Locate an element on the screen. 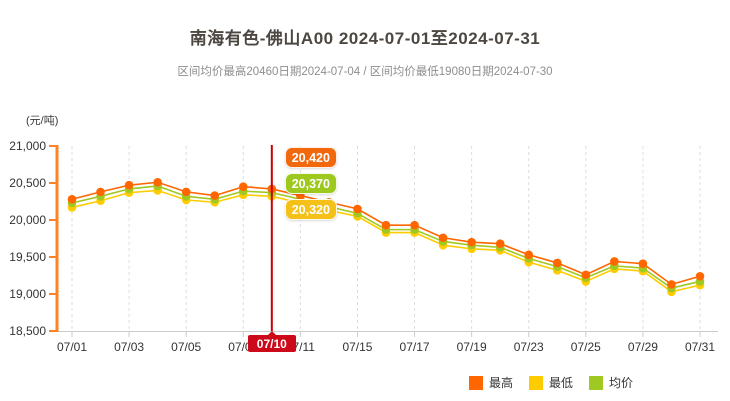 The width and height of the screenshot is (730, 401). svg-text: 19,500 is located at coordinates (27, 257).